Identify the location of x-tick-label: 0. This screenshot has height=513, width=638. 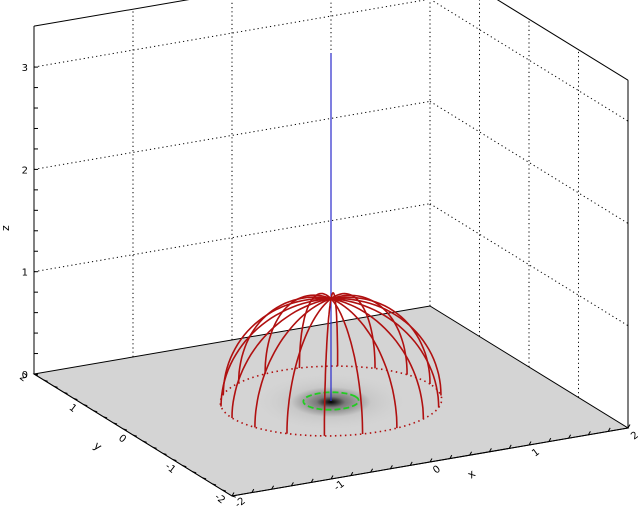
(437, 470).